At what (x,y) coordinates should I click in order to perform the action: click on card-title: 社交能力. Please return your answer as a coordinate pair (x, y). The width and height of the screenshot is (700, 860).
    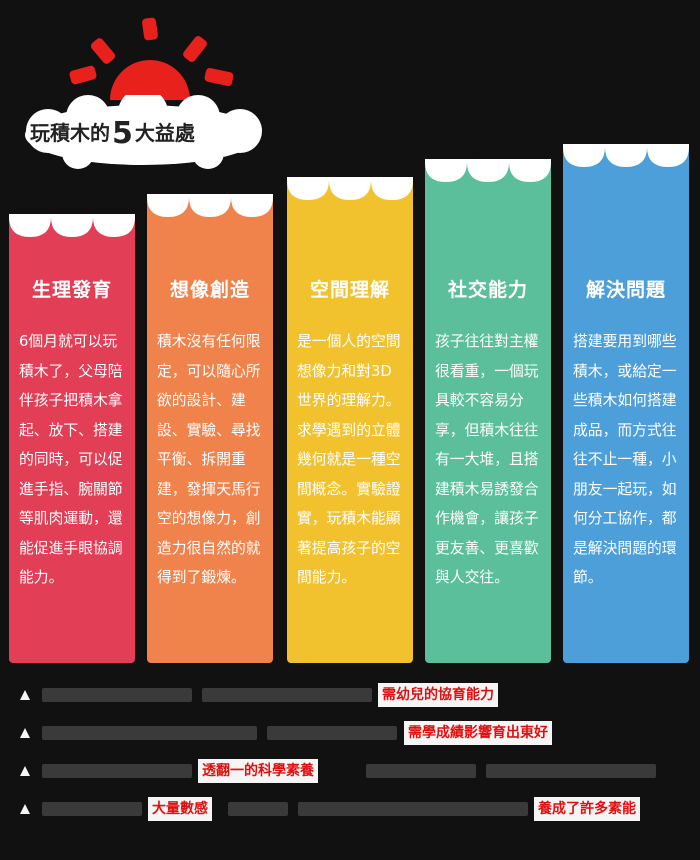
    Looking at the image, I should click on (487, 290).